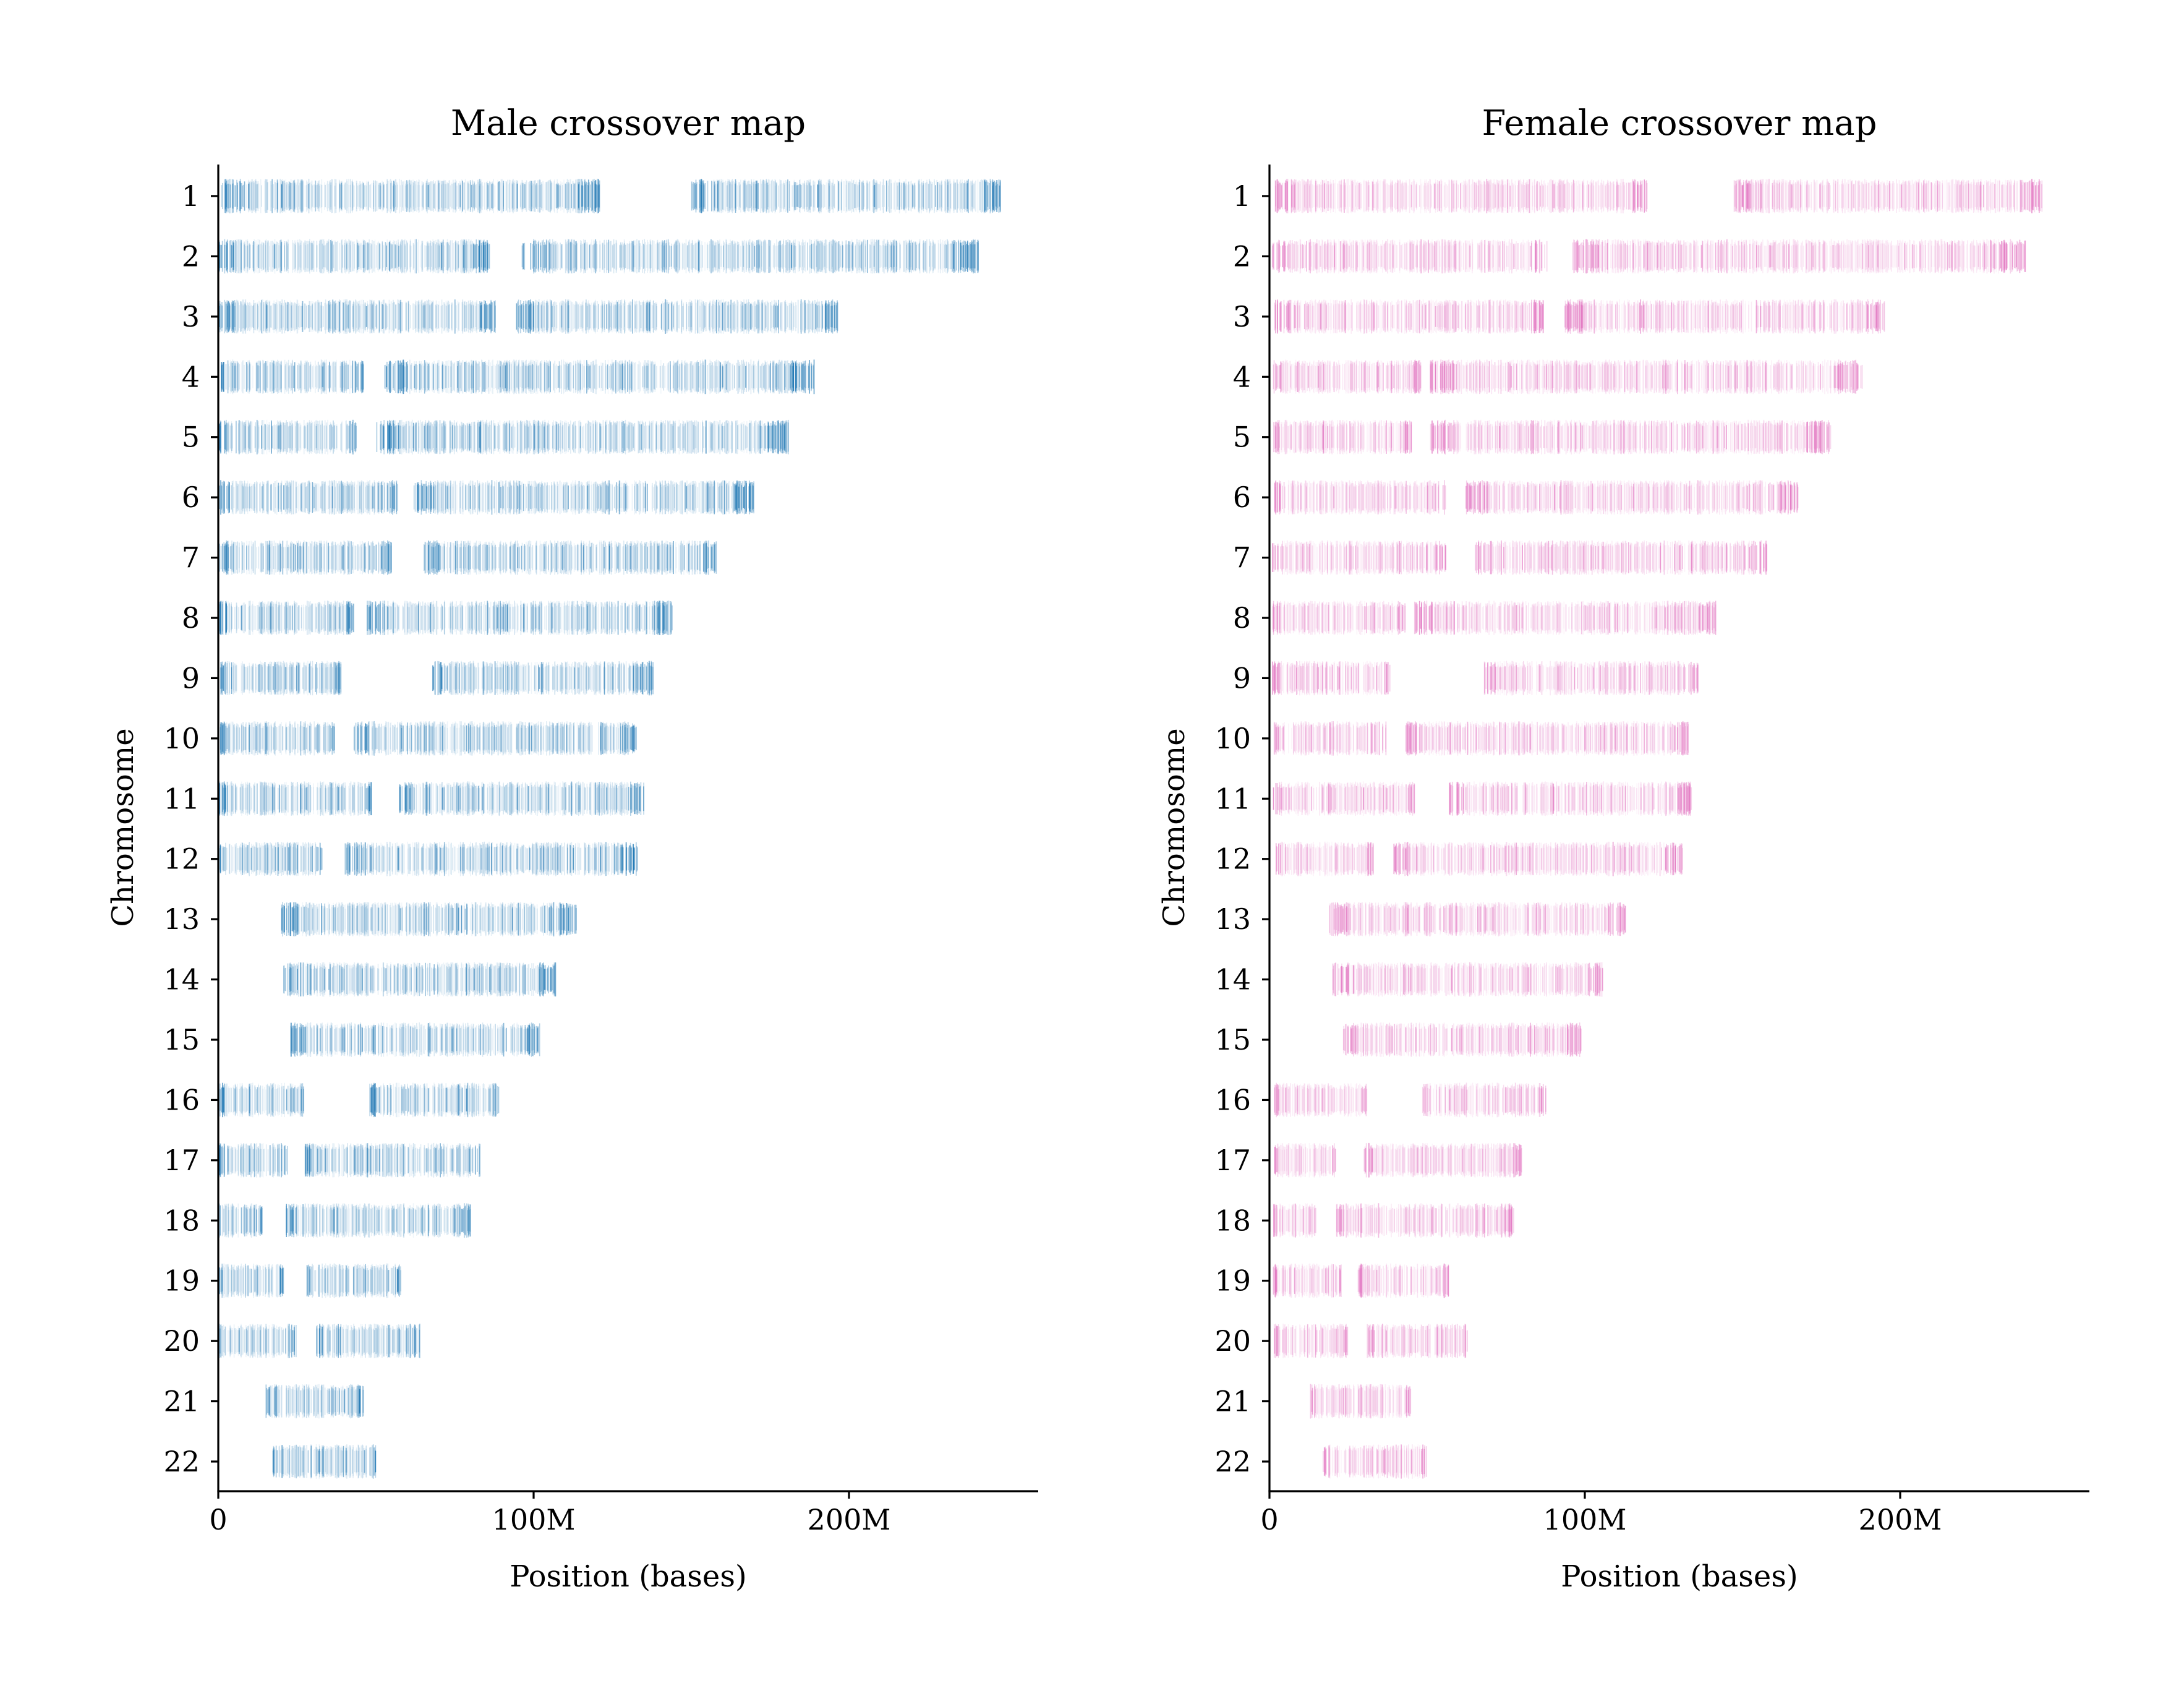 This screenshot has height=1691, width=2184. Describe the element at coordinates (628, 123) in the screenshot. I see `male-panel-title: Male crossover map` at that location.